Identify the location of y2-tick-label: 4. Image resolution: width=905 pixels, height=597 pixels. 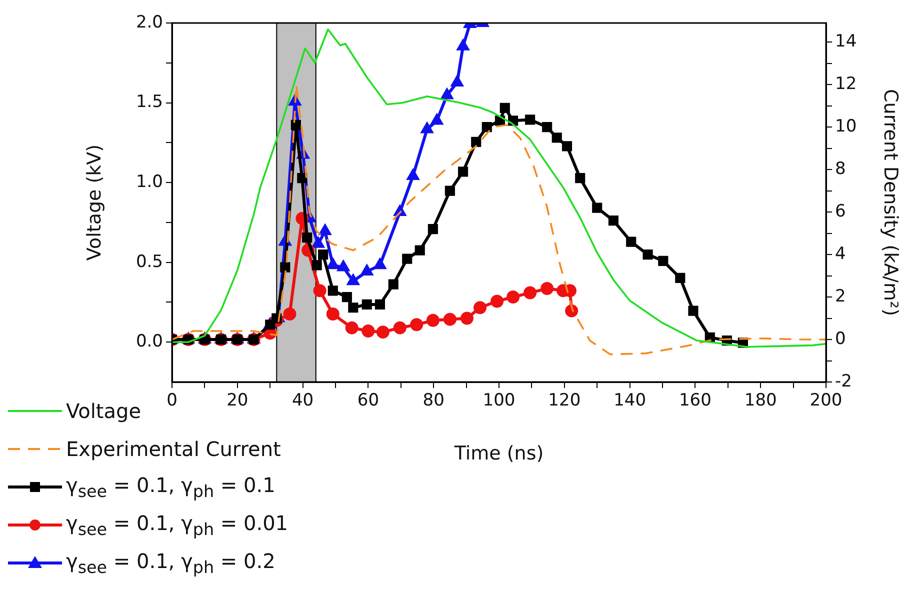
(840, 254).